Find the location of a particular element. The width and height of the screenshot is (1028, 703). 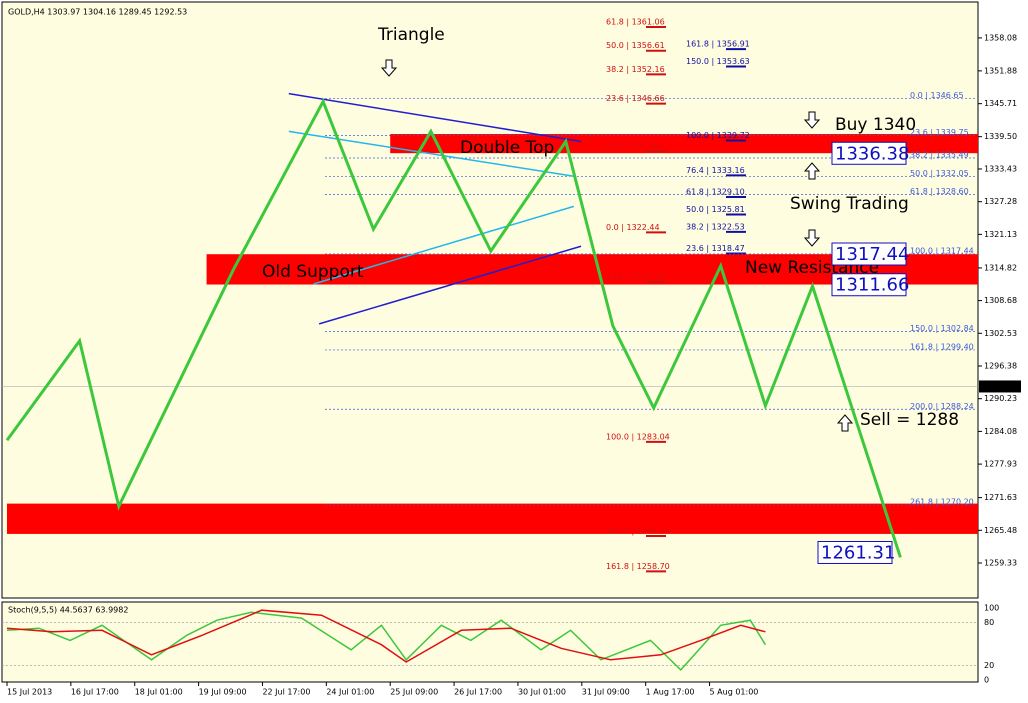

y-tick-label: 1358.08 is located at coordinates (1000, 37).